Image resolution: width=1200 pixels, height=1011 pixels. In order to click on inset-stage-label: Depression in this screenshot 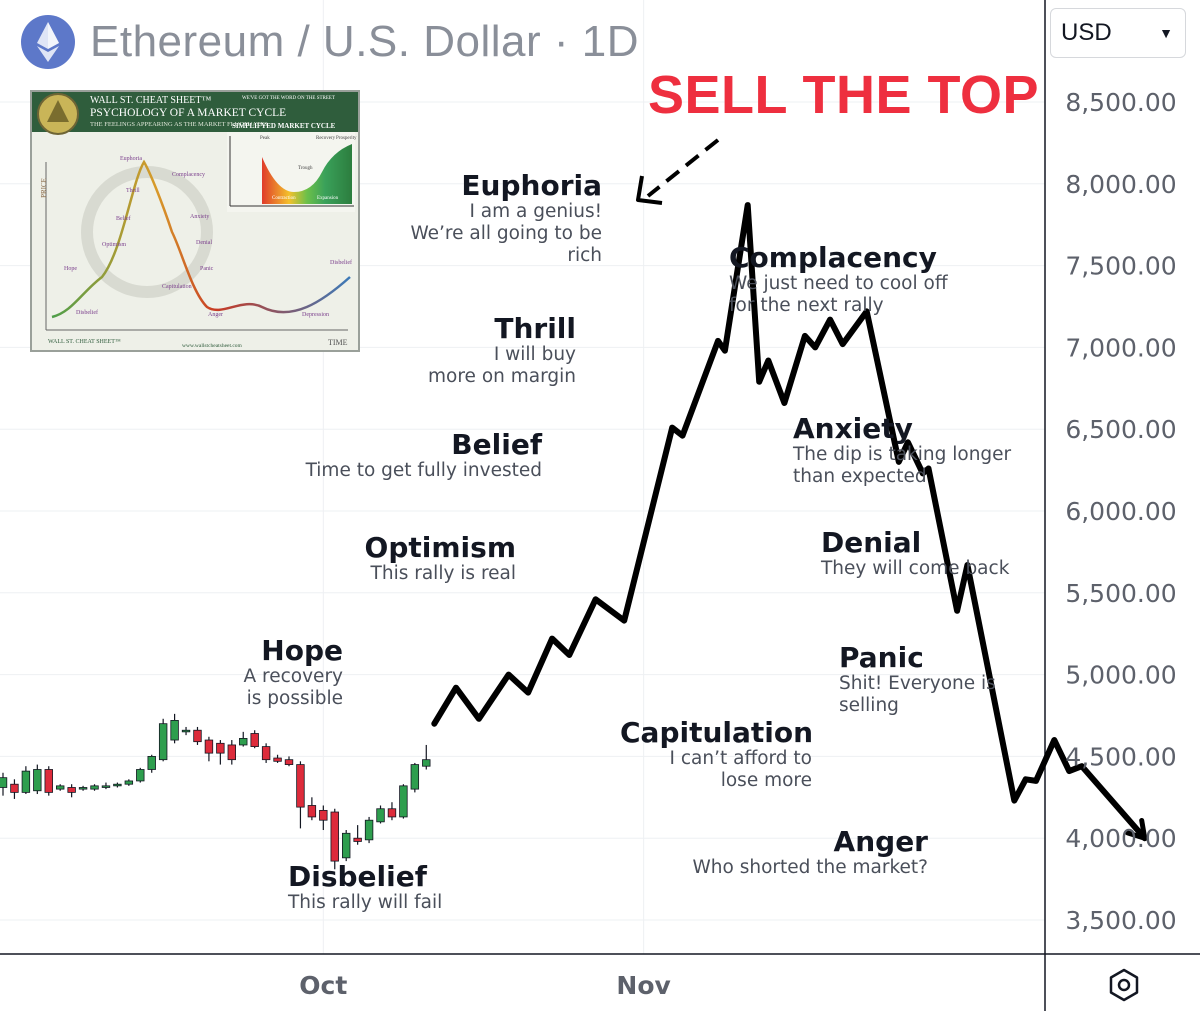, I will do `click(315, 315)`.